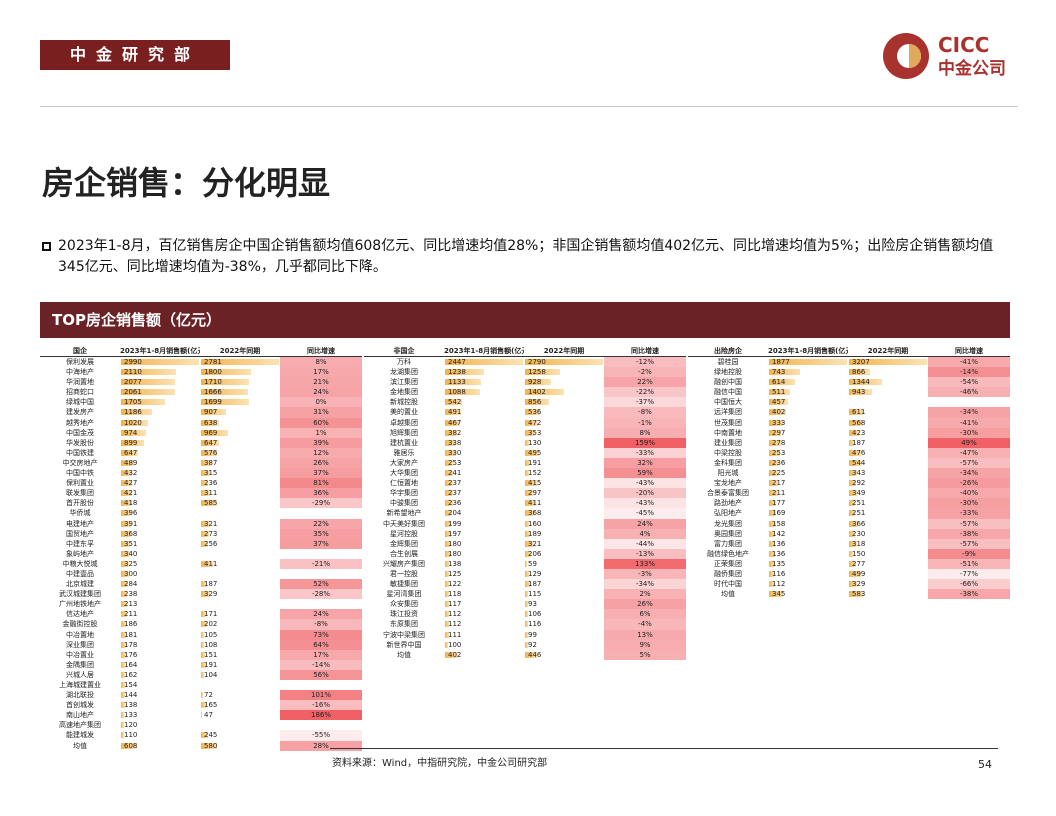 The width and height of the screenshot is (1056, 816). Describe the element at coordinates (484, 524) in the screenshot. I see `cell: 199` at that location.